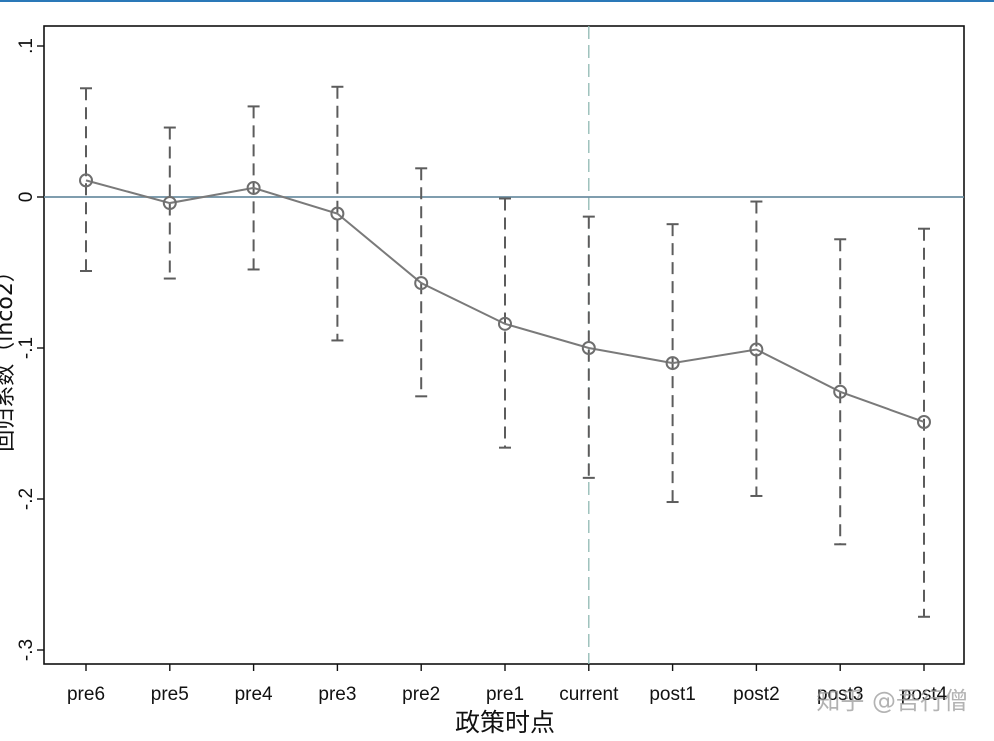 This screenshot has width=994, height=741. I want to click on x-axis-label: 政策时点, so click(505, 722).